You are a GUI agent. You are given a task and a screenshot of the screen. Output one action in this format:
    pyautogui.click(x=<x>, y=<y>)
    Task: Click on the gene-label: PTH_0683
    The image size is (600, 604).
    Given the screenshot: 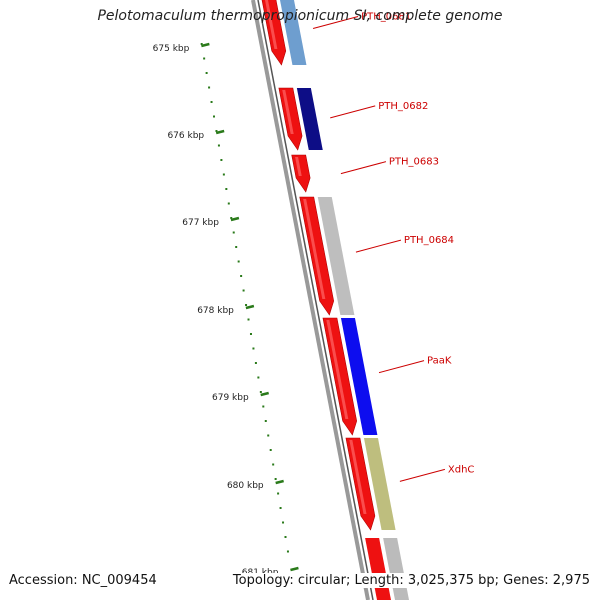 What is the action you would take?
    pyautogui.click(x=414, y=162)
    